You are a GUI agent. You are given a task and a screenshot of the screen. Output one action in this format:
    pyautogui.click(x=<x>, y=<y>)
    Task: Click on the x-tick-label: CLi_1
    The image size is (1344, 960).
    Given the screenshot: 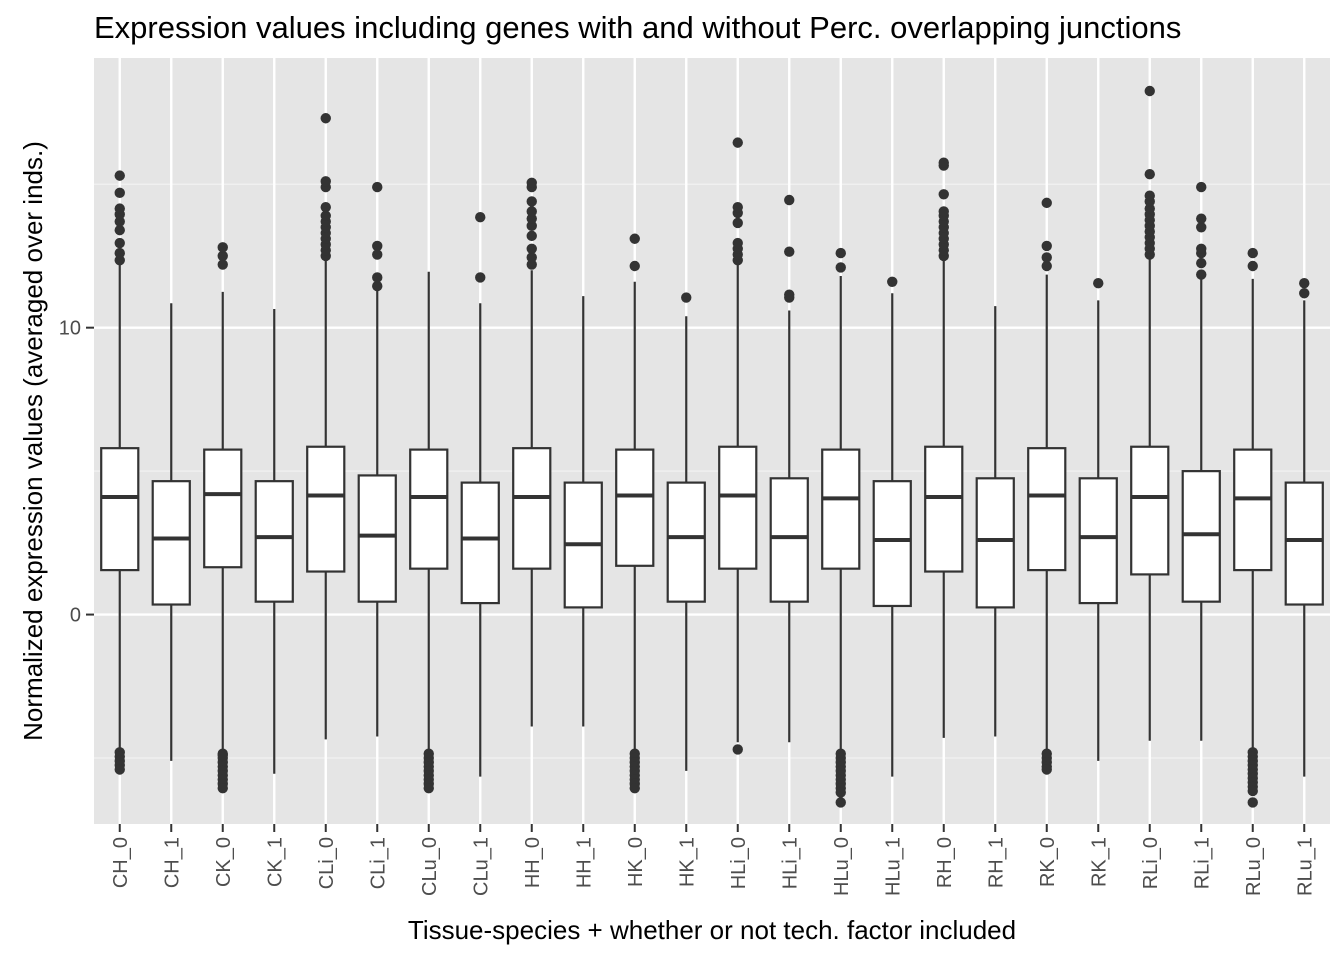 What is the action you would take?
    pyautogui.click(x=378, y=863)
    